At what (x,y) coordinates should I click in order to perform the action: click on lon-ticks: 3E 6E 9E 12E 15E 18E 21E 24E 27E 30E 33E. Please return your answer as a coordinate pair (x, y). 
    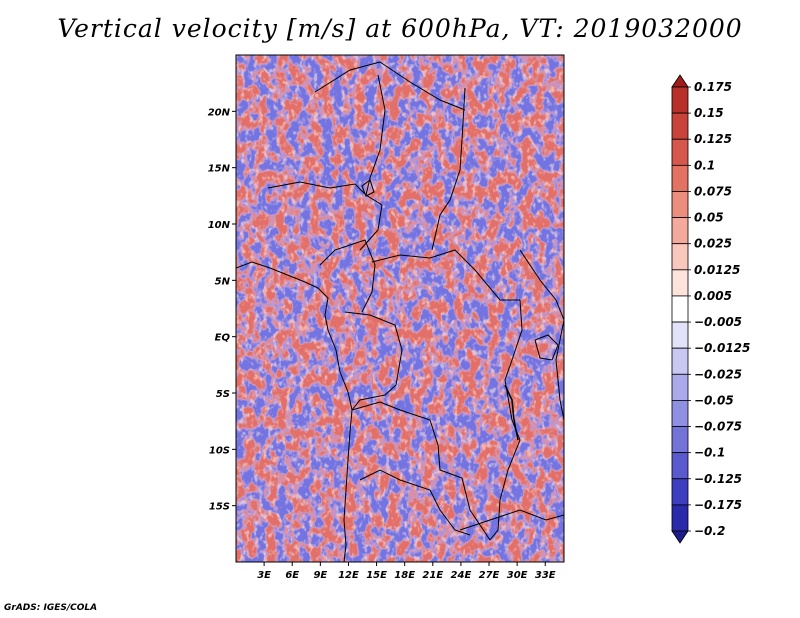
    Looking at the image, I should click on (406, 571).